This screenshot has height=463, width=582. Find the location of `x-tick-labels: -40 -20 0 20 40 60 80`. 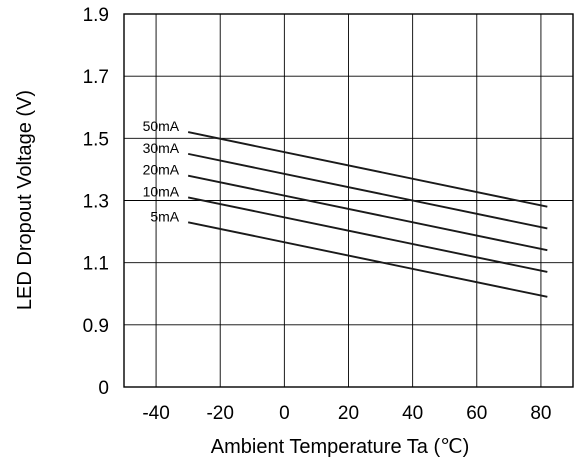

x-tick-labels: -40 -20 0 20 40 60 80 is located at coordinates (346, 413).